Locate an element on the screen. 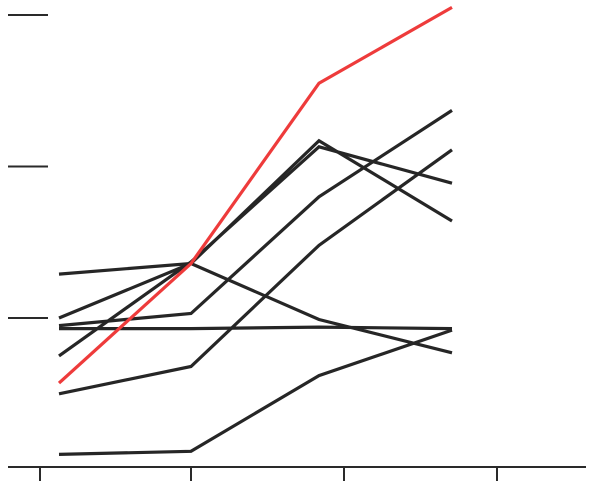 The image size is (589, 484). y-axis is located at coordinates (28, 166).